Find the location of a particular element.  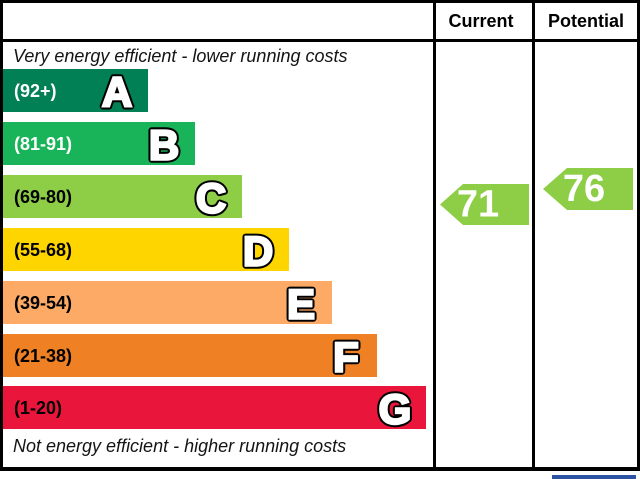

svg-text: F is located at coordinates (346, 357).